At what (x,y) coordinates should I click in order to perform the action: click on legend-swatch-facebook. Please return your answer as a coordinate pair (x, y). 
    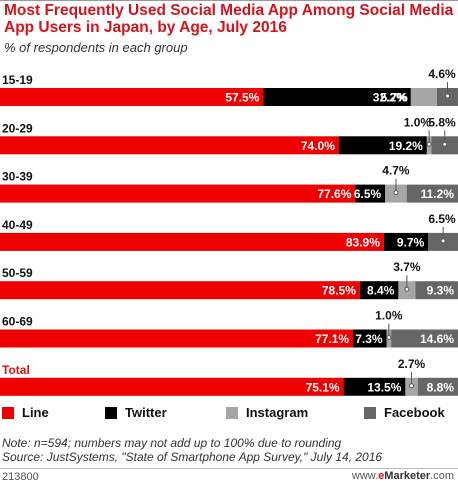
    Looking at the image, I should click on (370, 413).